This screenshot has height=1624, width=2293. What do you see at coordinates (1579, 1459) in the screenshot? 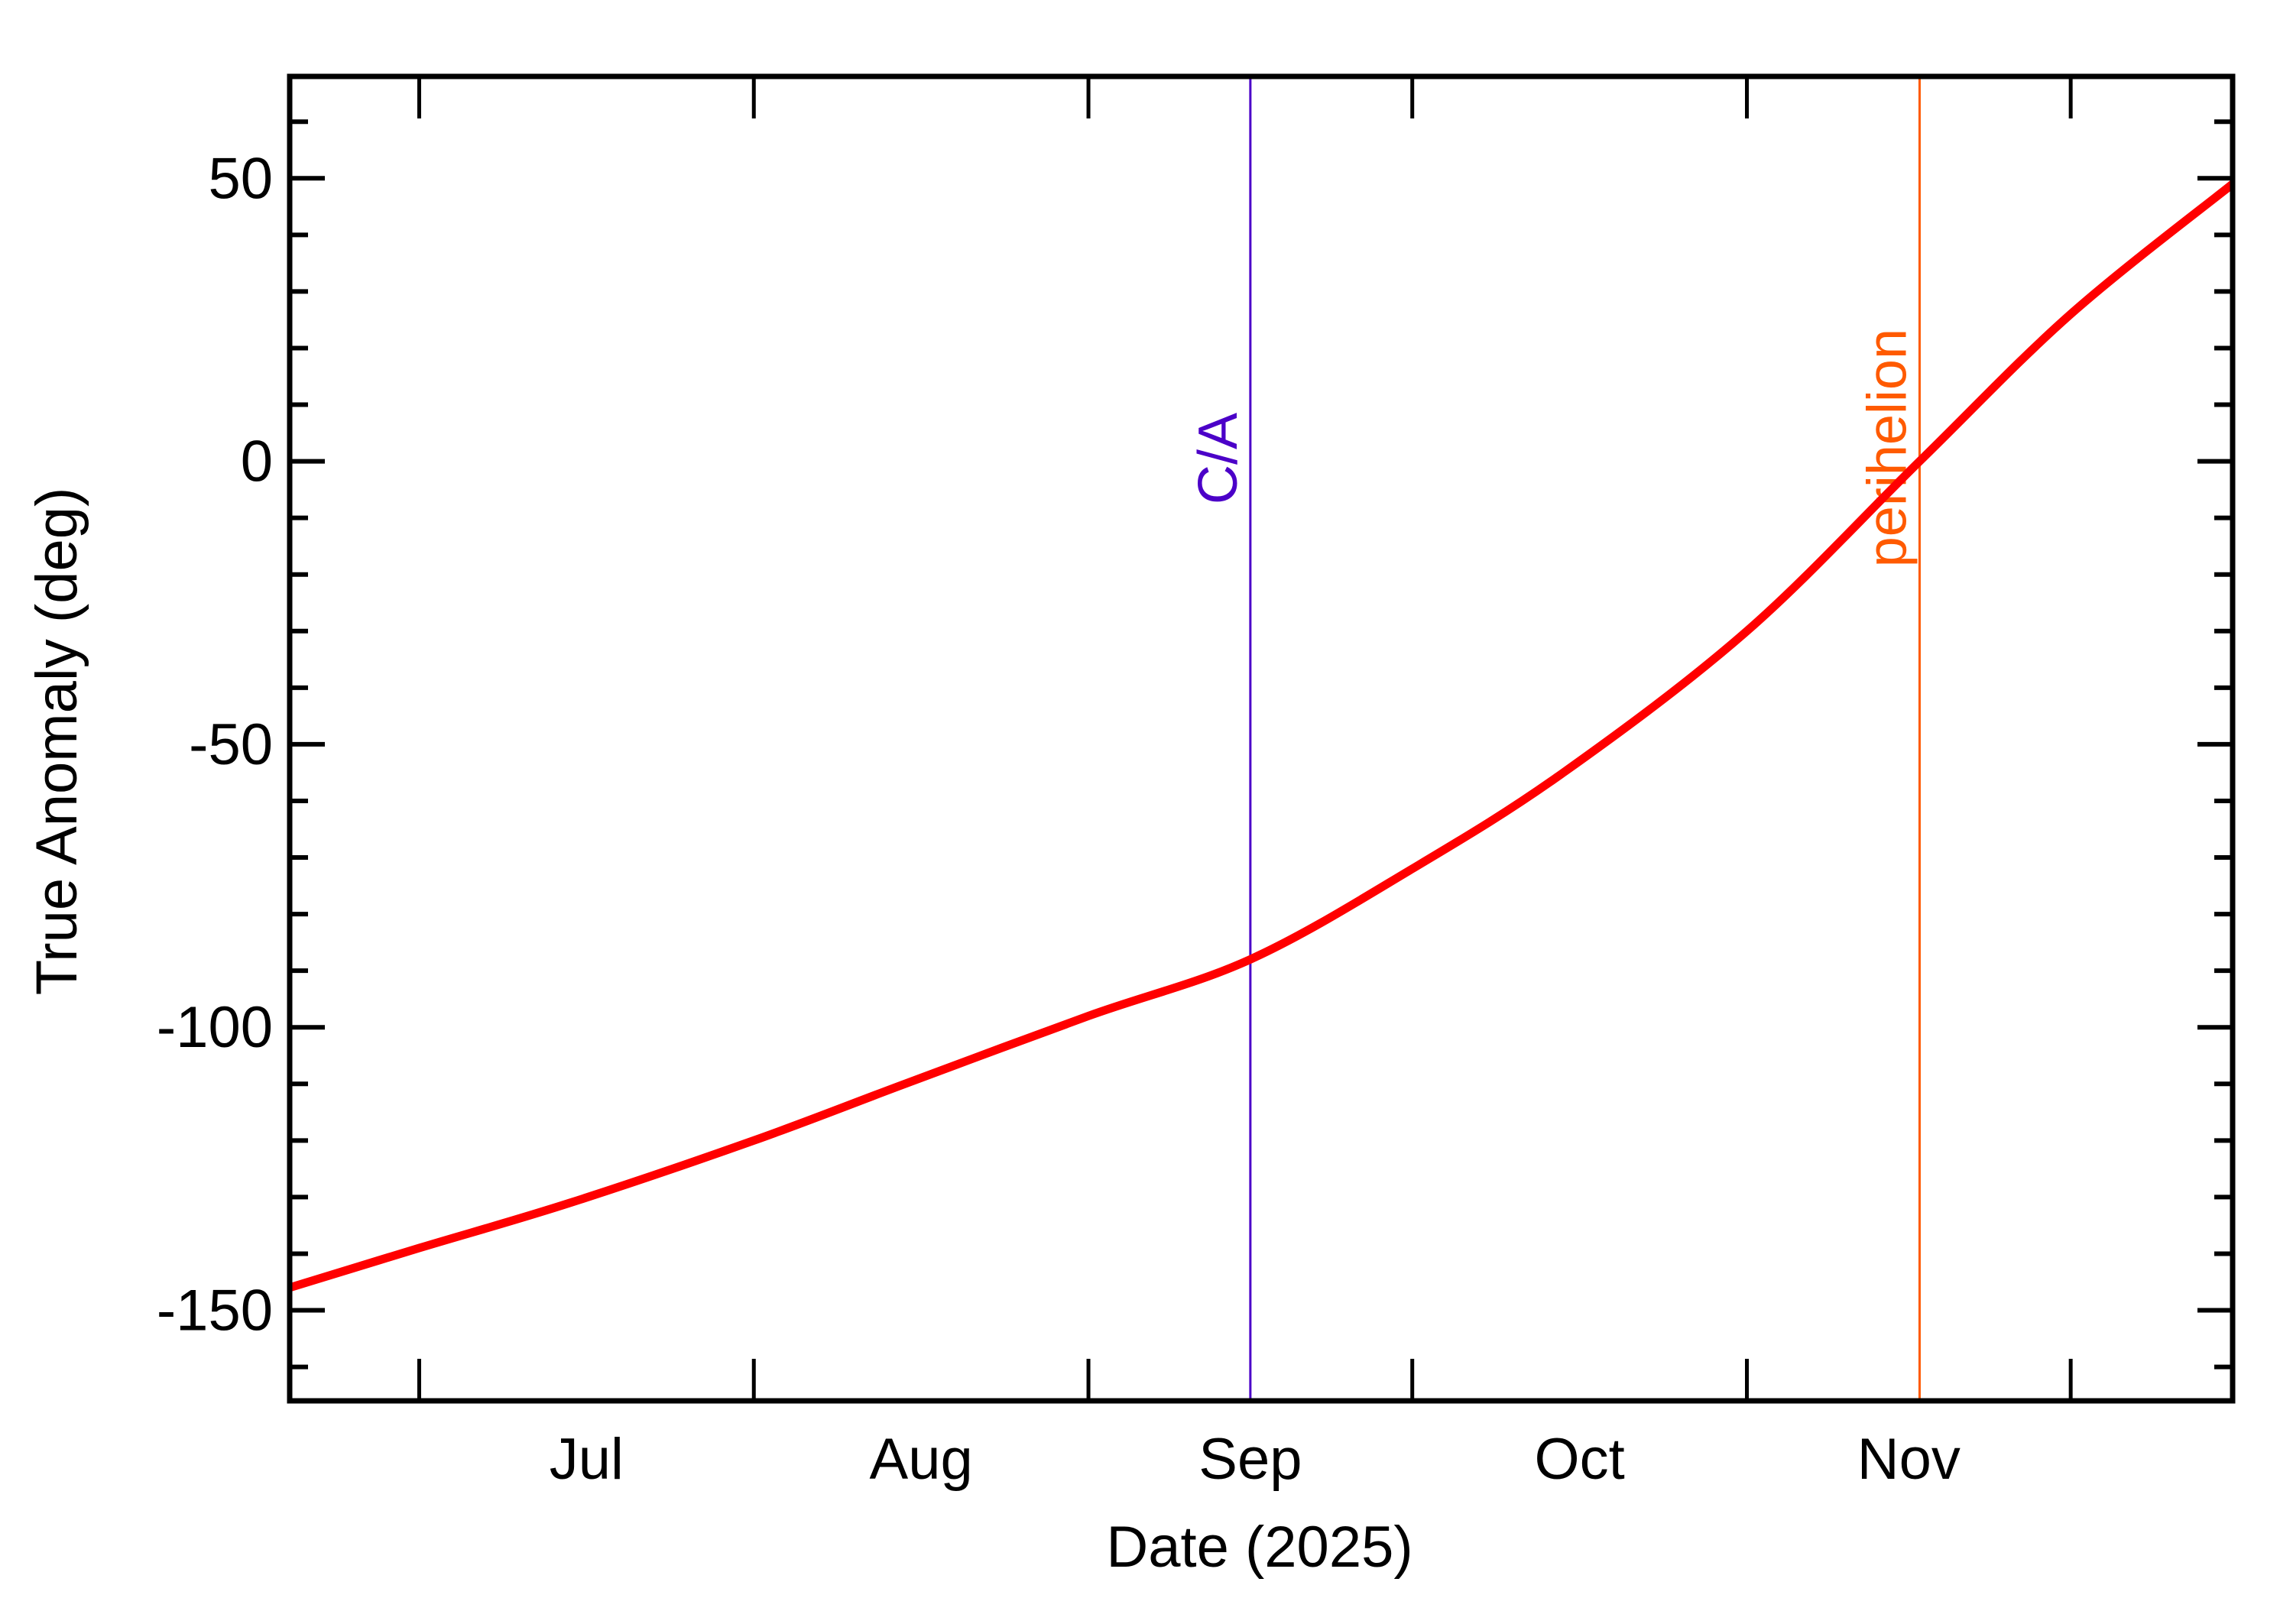
I see `x-tick-label: Oct` at bounding box center [1579, 1459].